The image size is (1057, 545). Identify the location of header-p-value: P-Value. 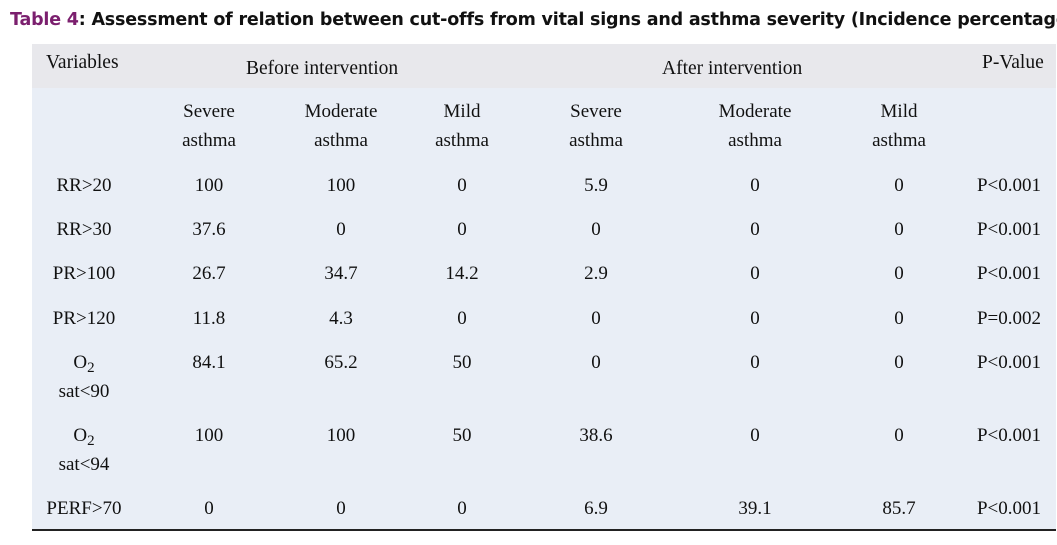
(1013, 62).